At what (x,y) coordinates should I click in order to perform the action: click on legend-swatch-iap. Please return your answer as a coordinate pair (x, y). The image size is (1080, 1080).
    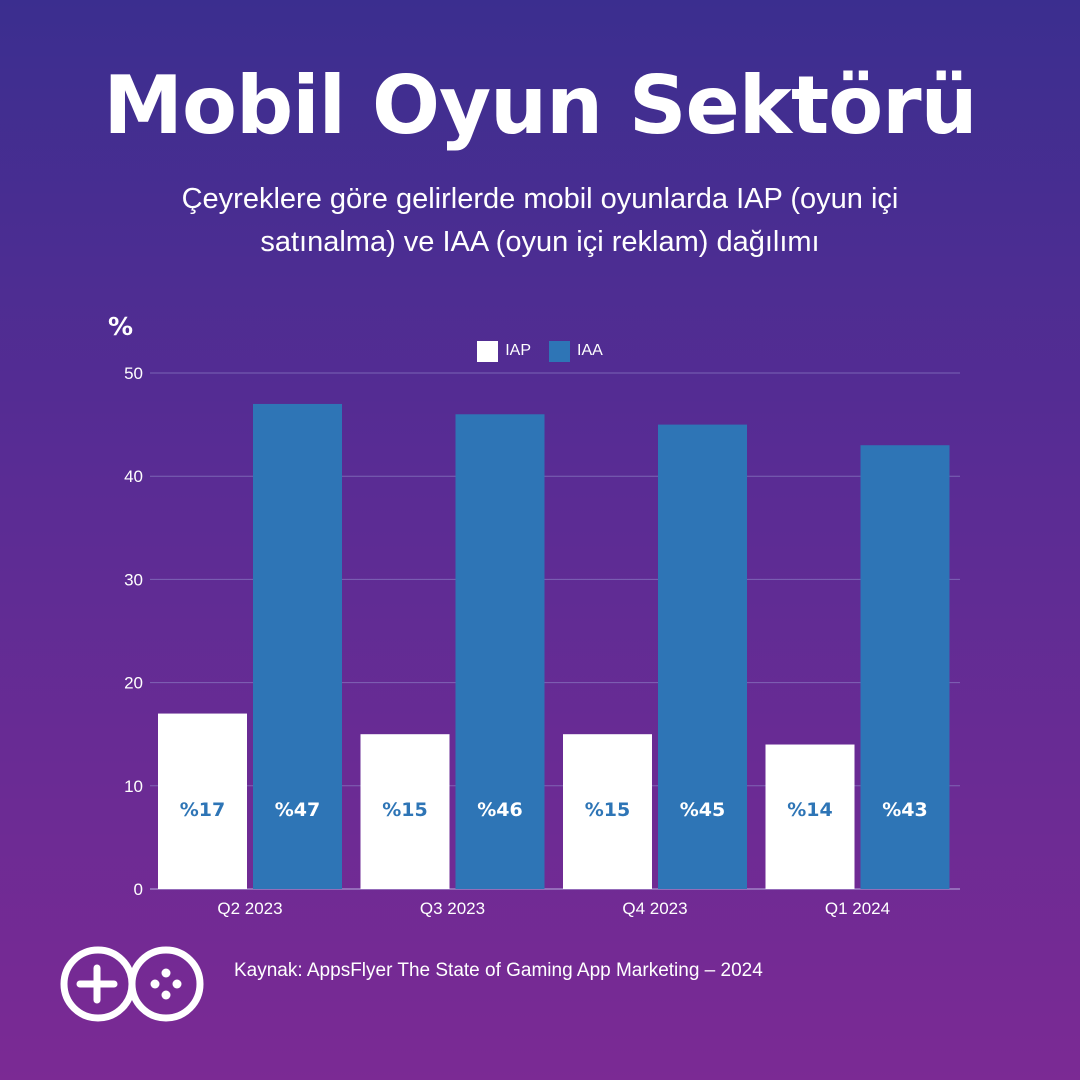
    Looking at the image, I should click on (488, 351).